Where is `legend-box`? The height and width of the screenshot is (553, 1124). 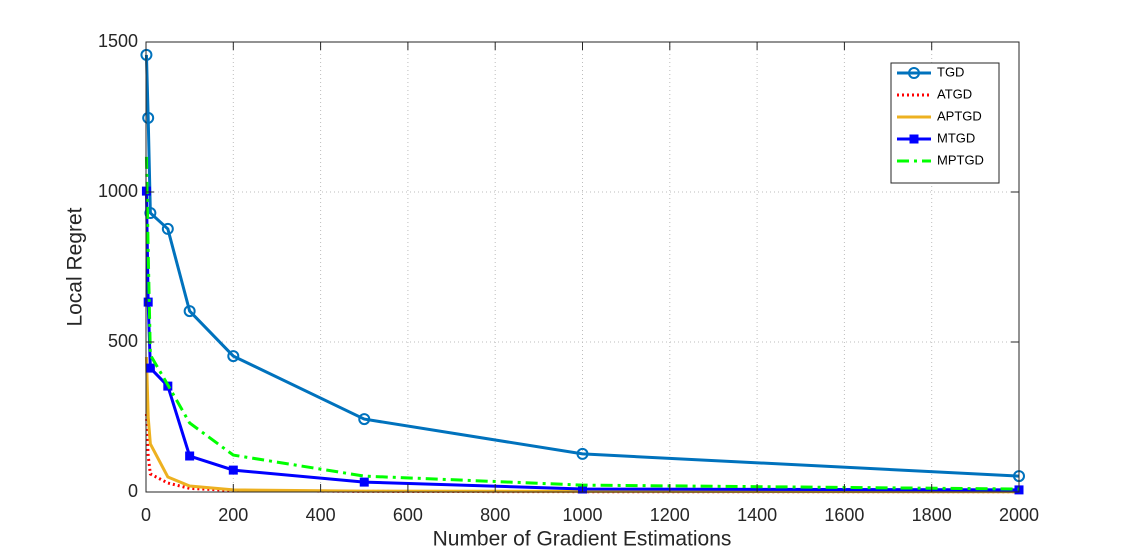 legend-box is located at coordinates (945, 123).